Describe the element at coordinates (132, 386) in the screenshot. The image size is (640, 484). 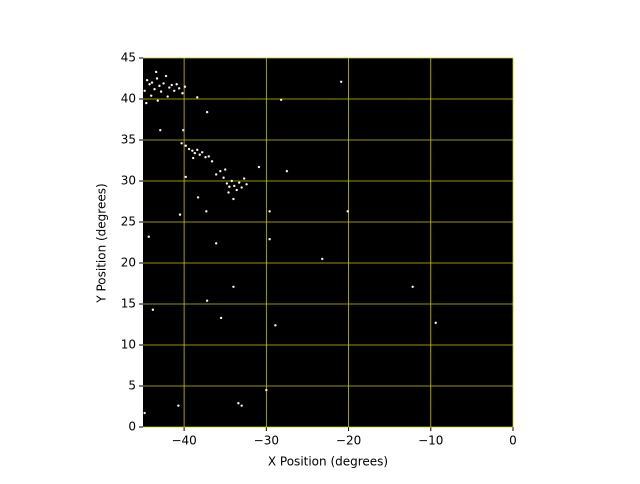
I see `y-tick-label: 5` at that location.